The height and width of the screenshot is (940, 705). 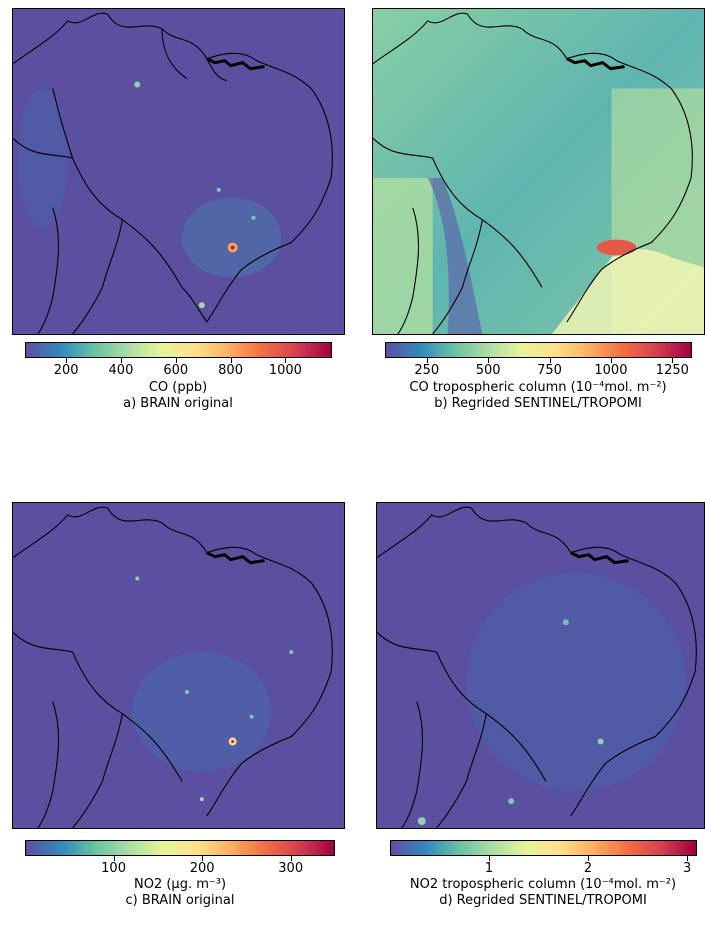 What do you see at coordinates (291, 868) in the screenshot?
I see `colorbar-c-tick-label: 300` at bounding box center [291, 868].